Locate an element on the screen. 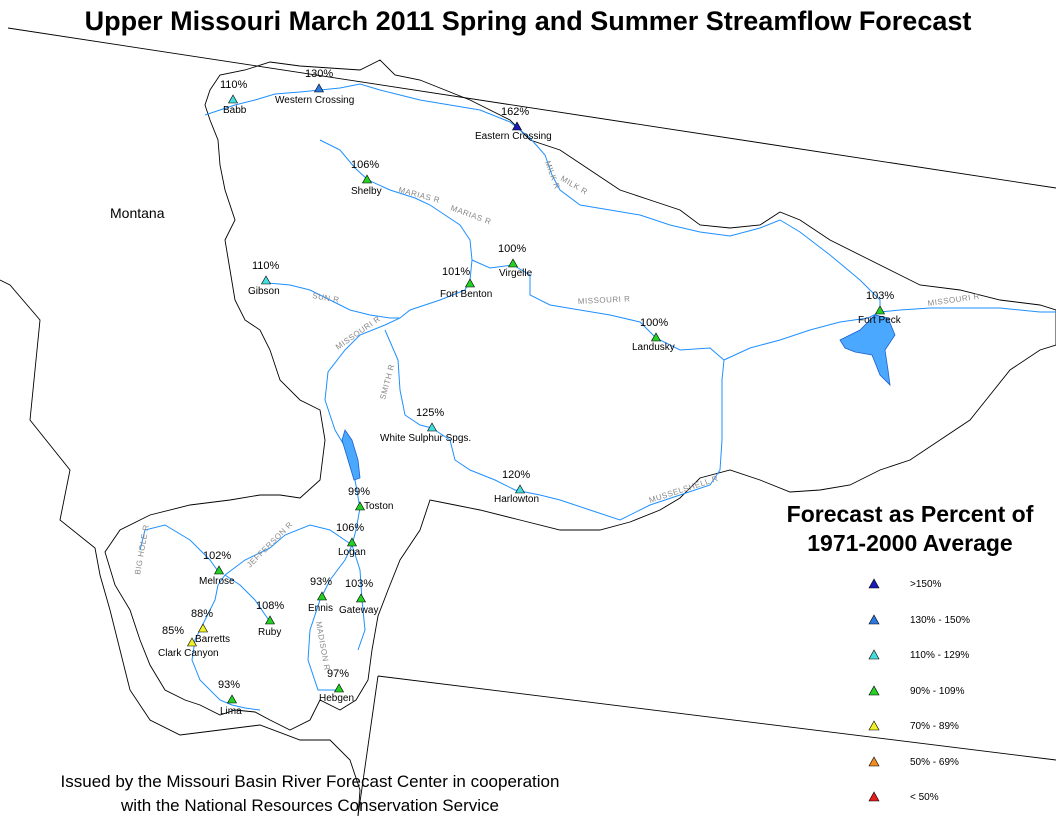 The height and width of the screenshot is (818, 1056). station-melrose: 102% Melrose is located at coordinates (217, 568).